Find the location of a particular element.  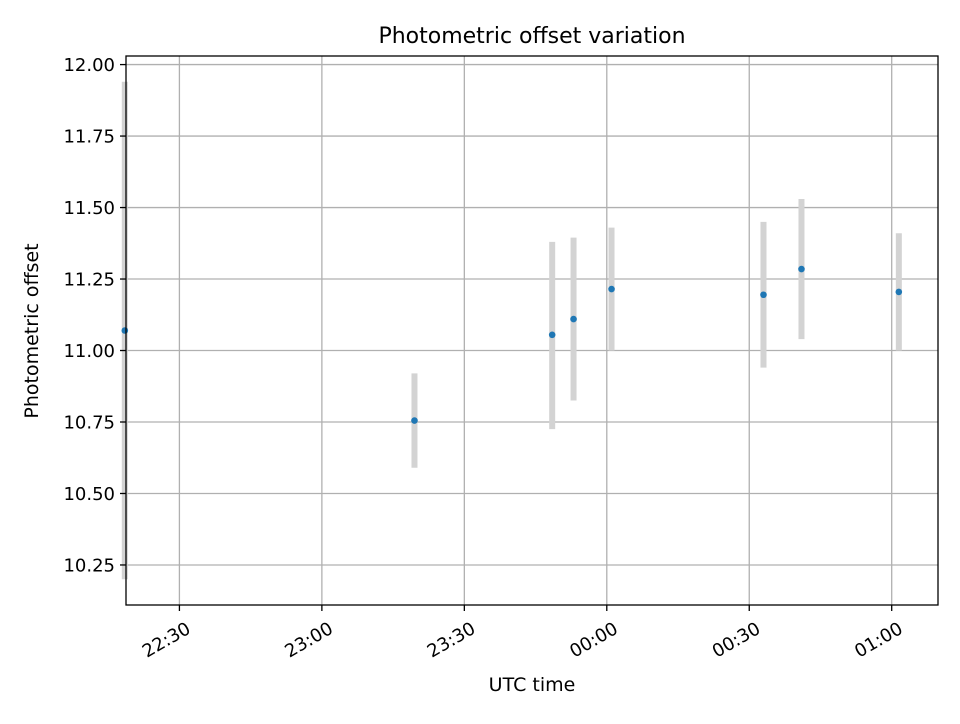

x-axis-label: UTC time is located at coordinates (532, 685).